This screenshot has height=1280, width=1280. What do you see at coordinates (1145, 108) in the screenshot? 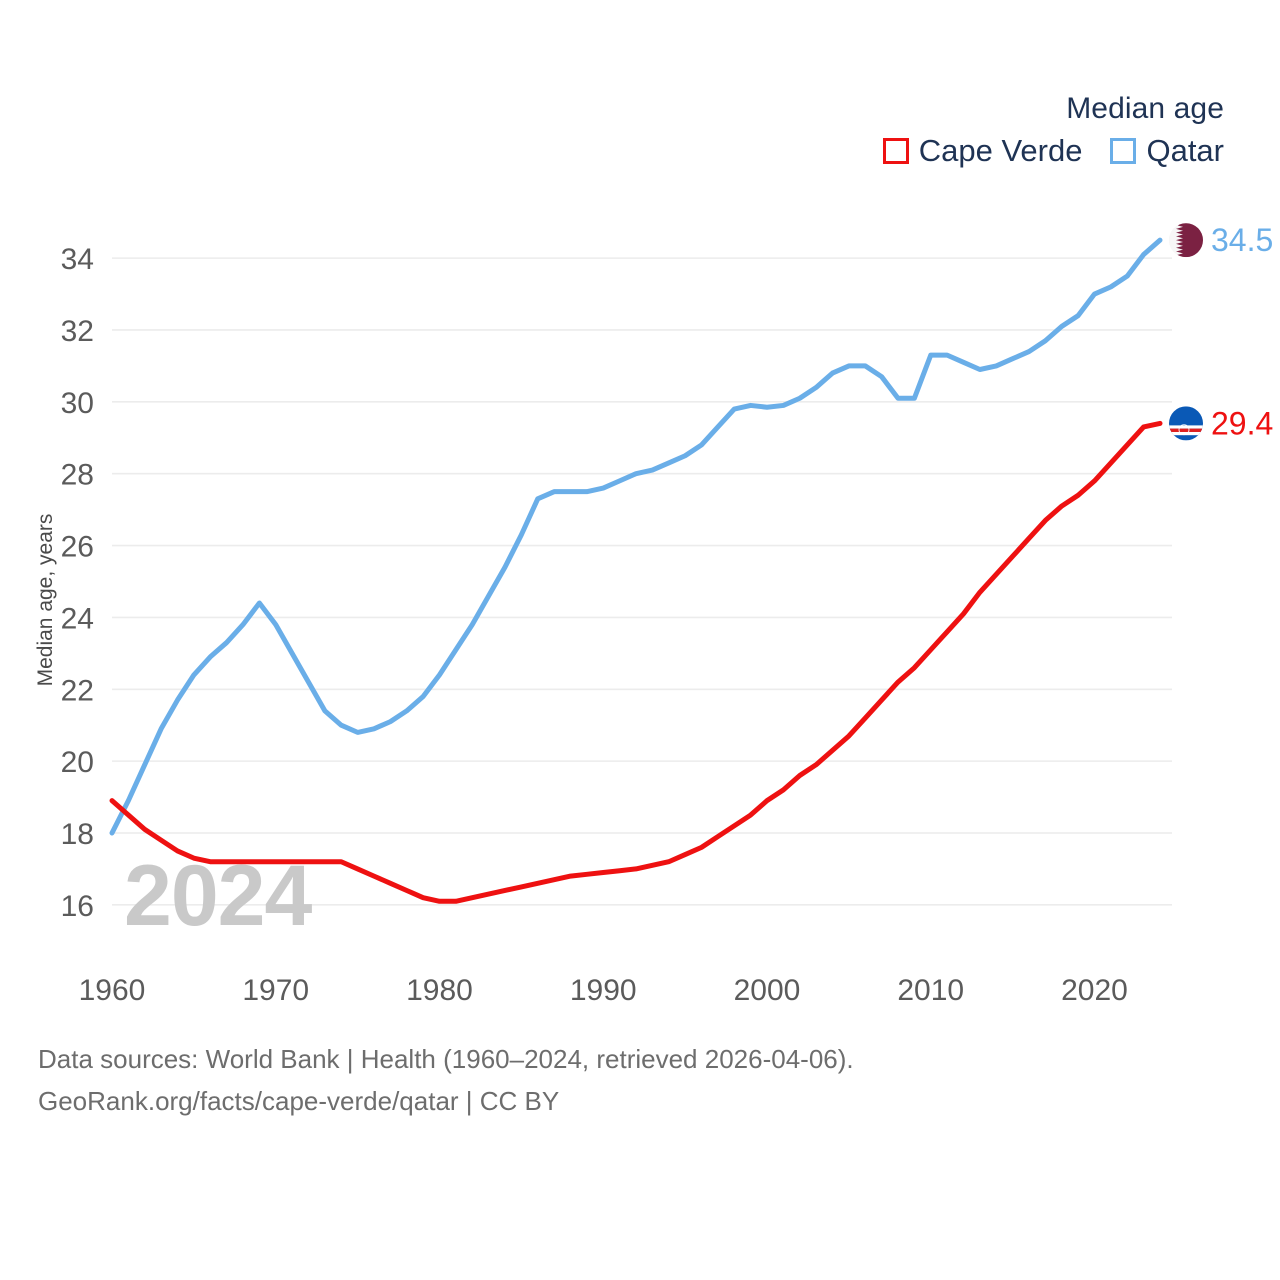
I see `legend-title: Median age` at bounding box center [1145, 108].